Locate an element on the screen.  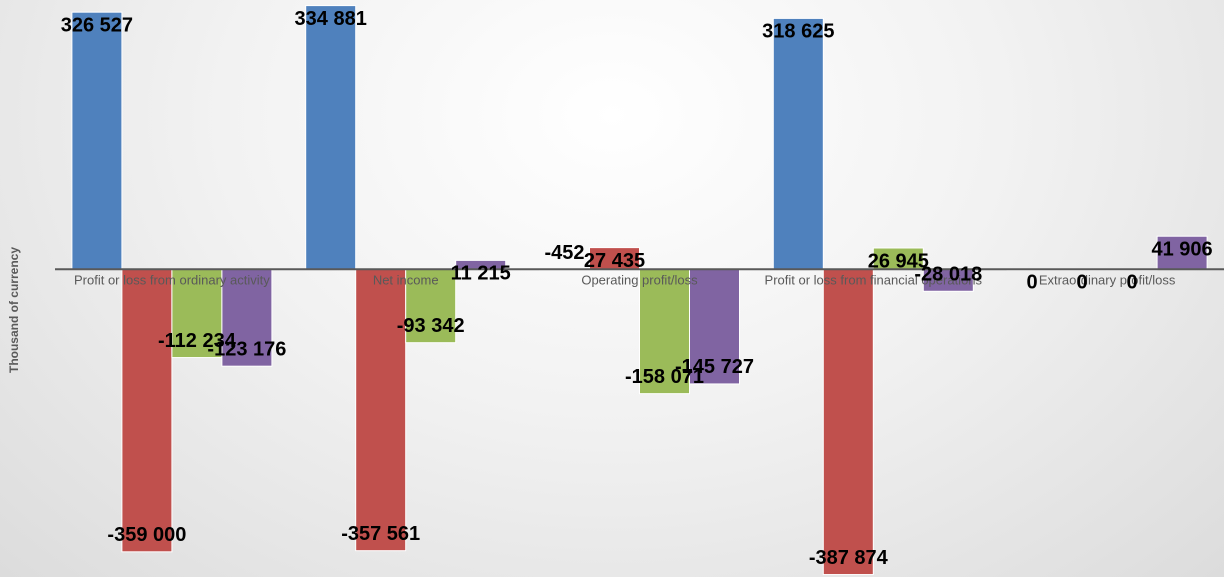
data-label: 326 527 is located at coordinates (97, 25).